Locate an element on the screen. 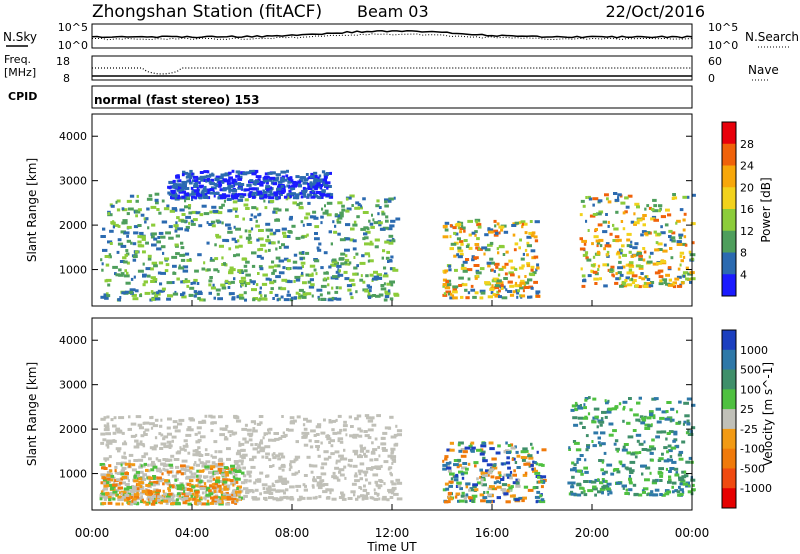  nave-label: Nave is located at coordinates (763, 70).